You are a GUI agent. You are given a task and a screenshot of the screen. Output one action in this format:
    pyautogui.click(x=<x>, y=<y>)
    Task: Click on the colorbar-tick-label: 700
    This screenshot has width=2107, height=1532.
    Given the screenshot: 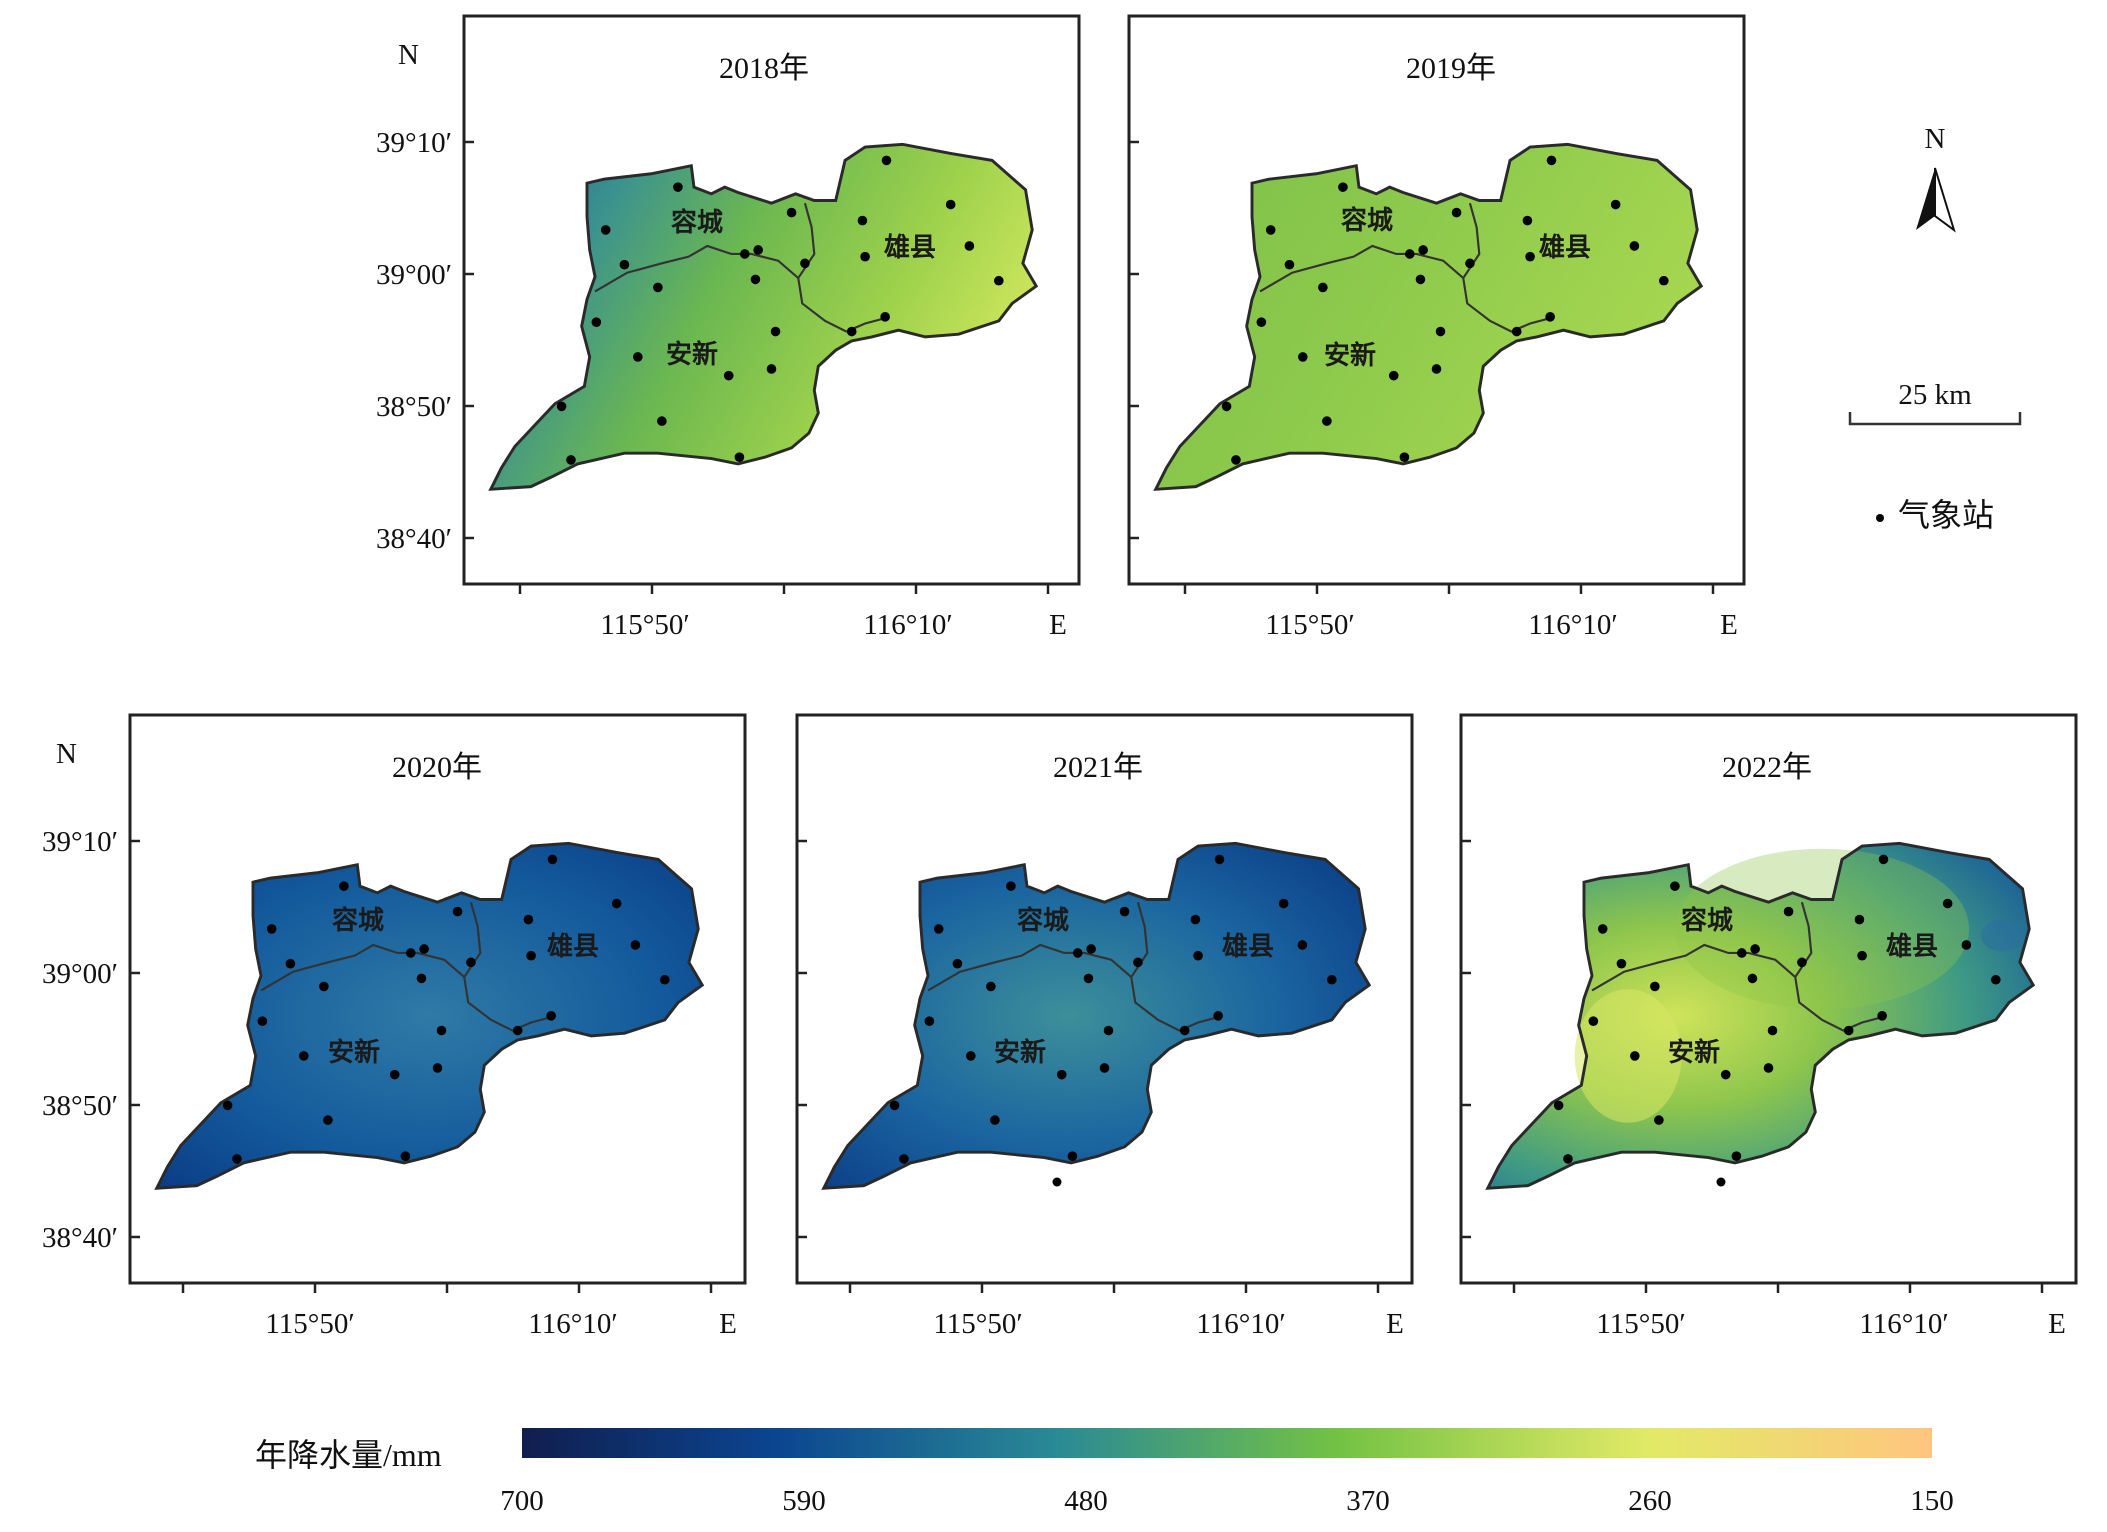 What is the action you would take?
    pyautogui.click(x=522, y=1501)
    